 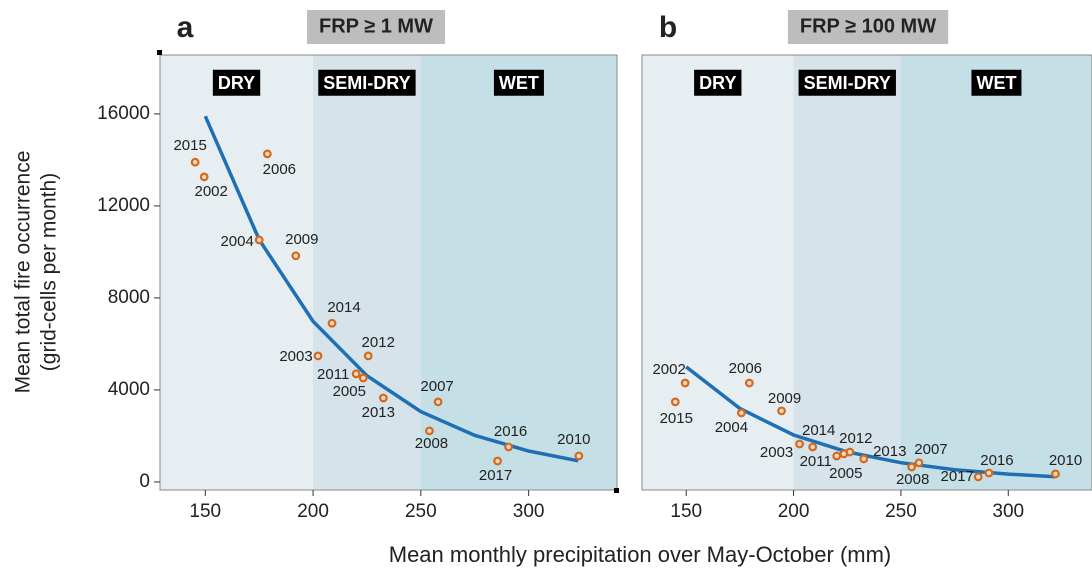 What do you see at coordinates (686, 511) in the screenshot?
I see `x-tick-label: 150` at bounding box center [686, 511].